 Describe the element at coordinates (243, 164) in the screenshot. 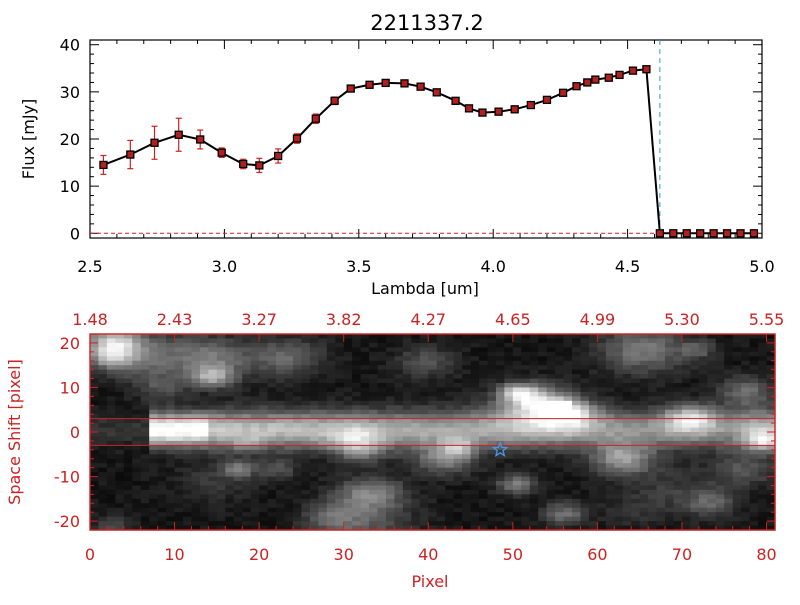

I see `data-point` at that location.